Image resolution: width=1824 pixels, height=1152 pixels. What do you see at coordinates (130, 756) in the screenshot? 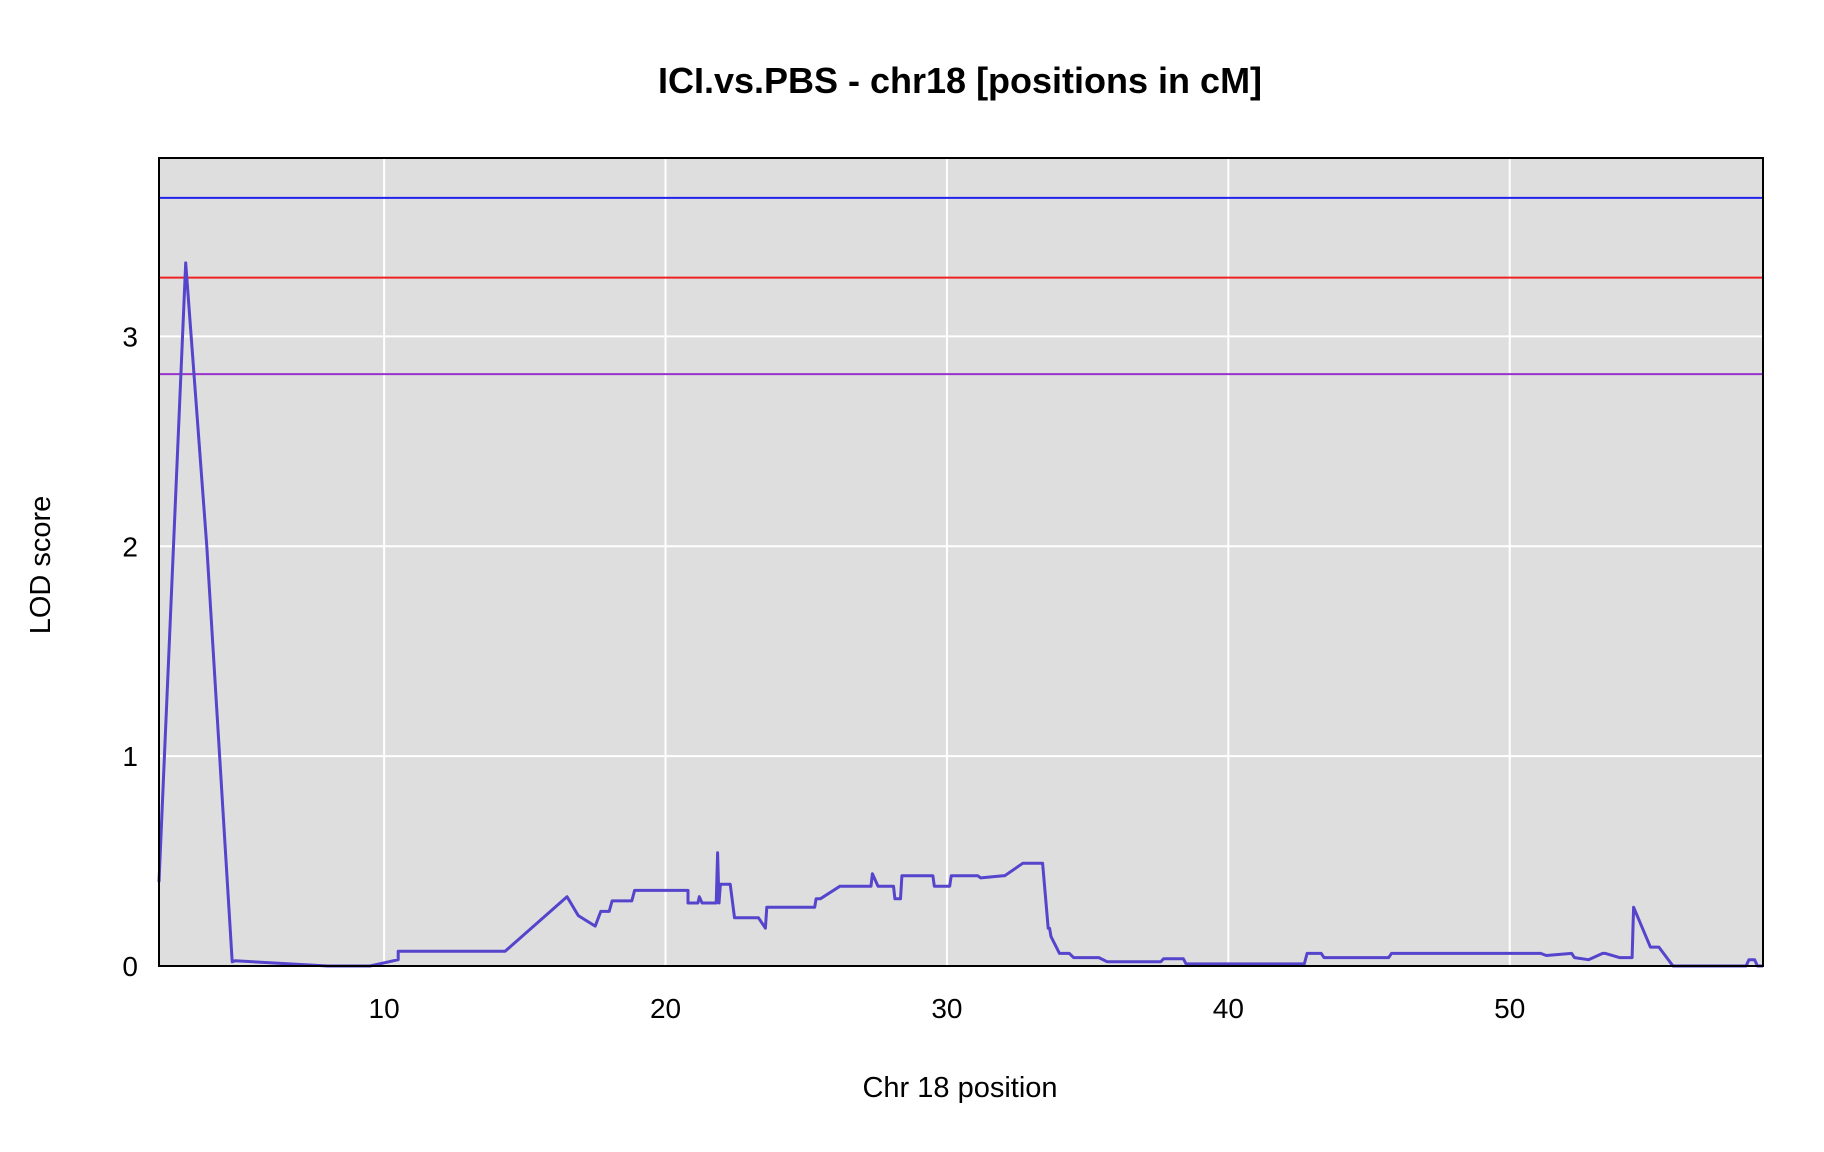
I see `y-tick-label: 1` at bounding box center [130, 756].